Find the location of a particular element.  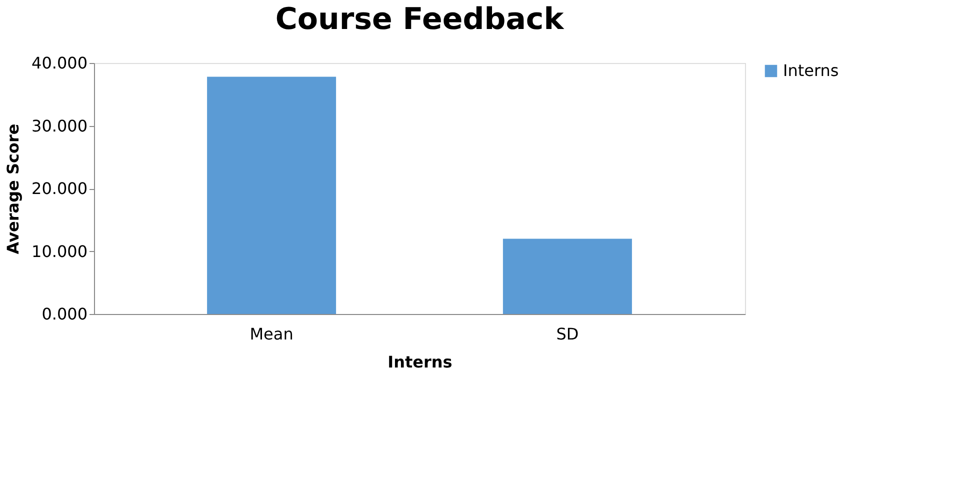

y-tick-label: 10.000 is located at coordinates (60, 251).